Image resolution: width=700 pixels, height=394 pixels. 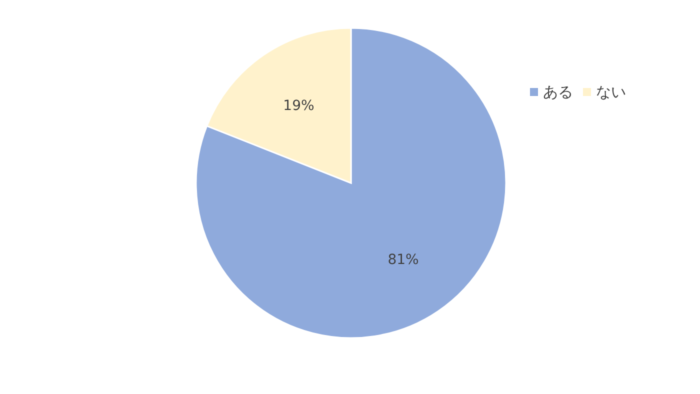 What do you see at coordinates (558, 92) in the screenshot?
I see `legend-label: ある` at bounding box center [558, 92].